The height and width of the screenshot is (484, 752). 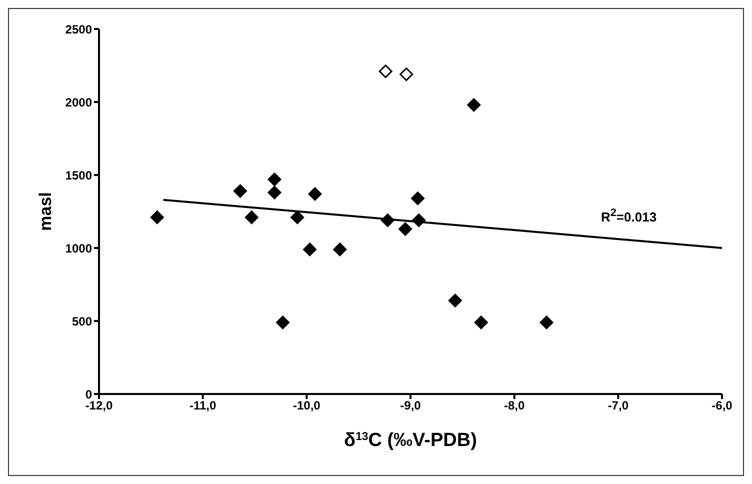 I want to click on y-tick-label: 2500, so click(x=78, y=29).